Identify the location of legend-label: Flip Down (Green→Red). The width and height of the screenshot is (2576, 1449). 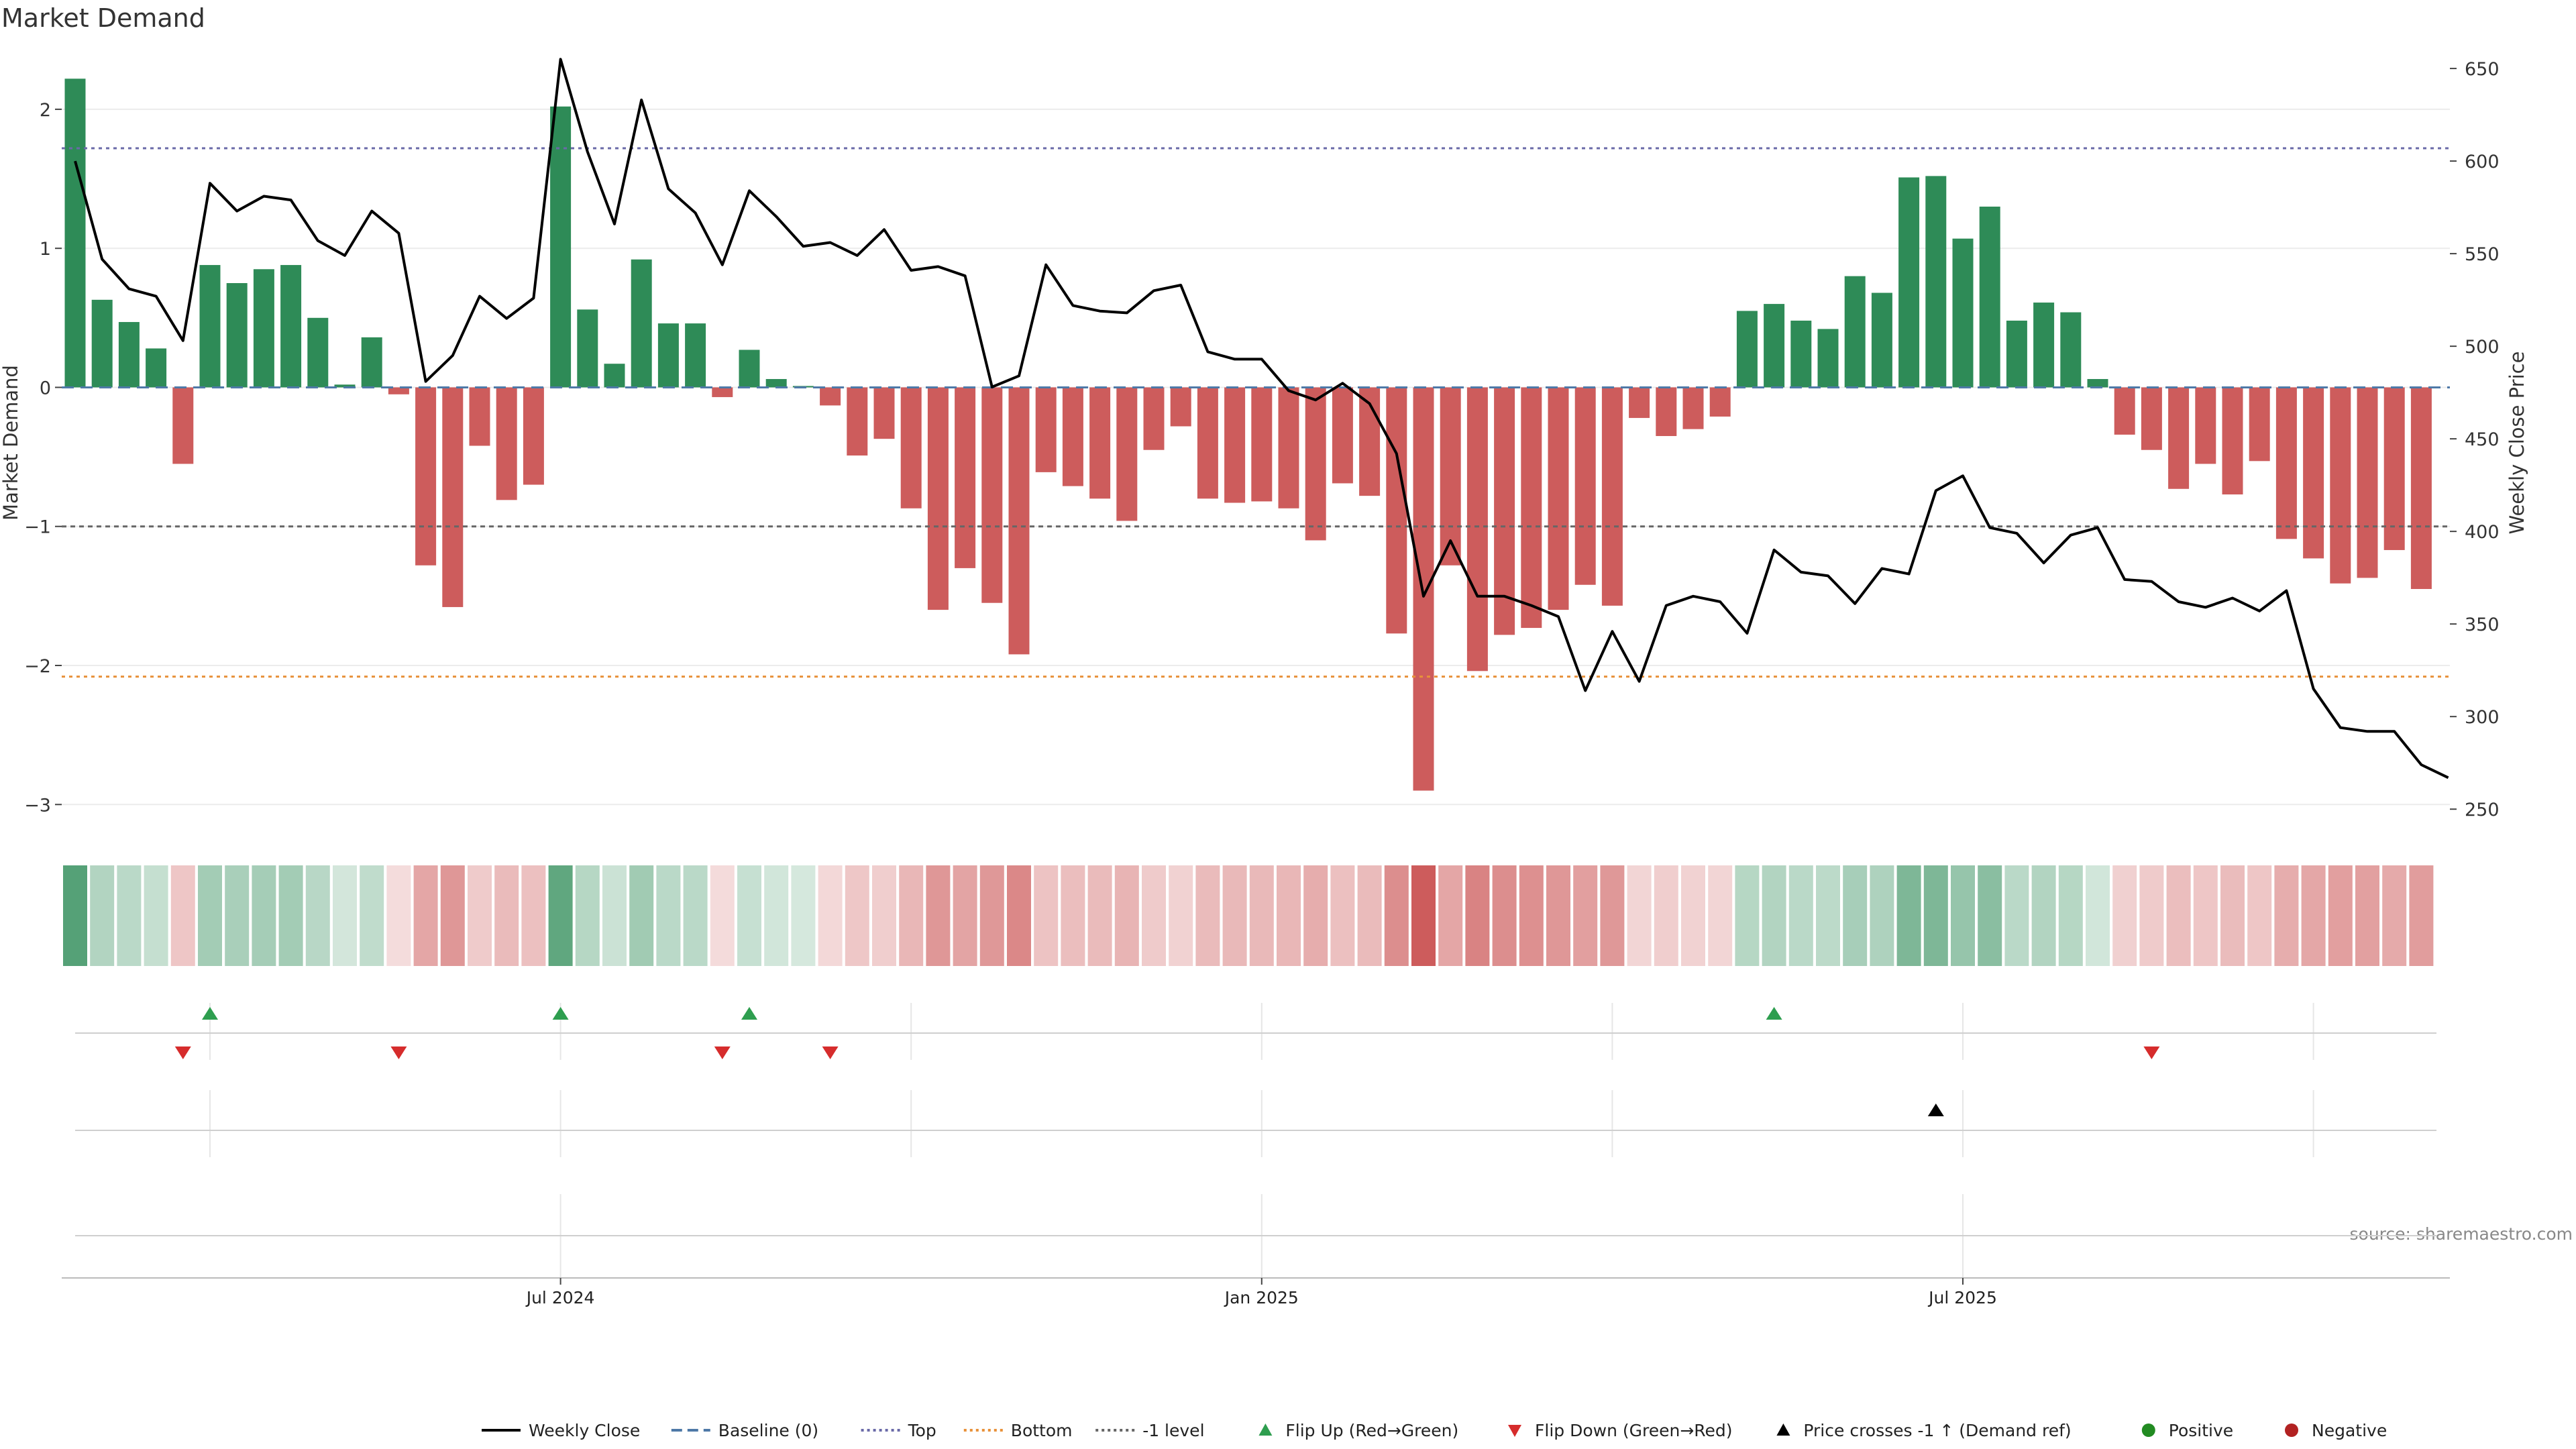
(1634, 1430).